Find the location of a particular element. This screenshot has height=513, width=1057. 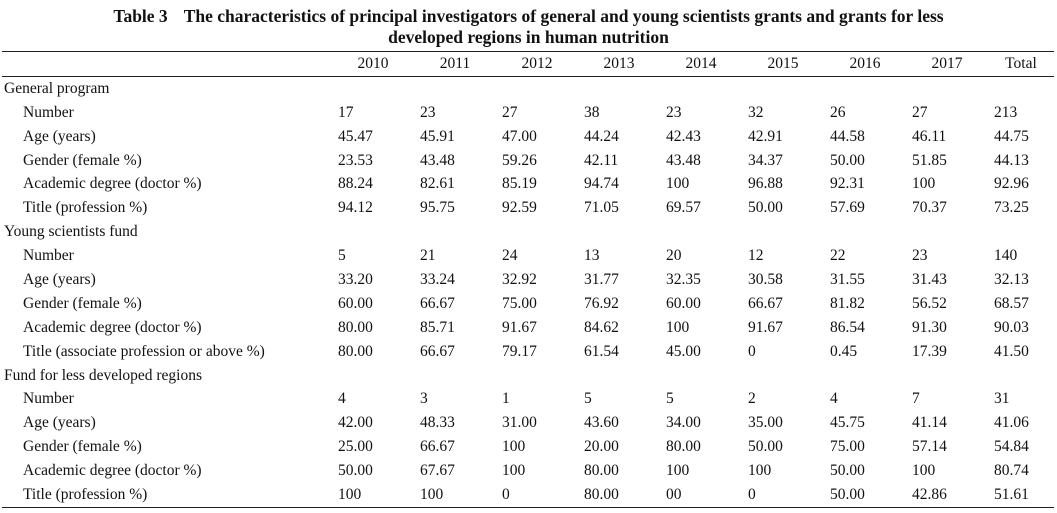

table-cell: 51.61 is located at coordinates (1011, 494).